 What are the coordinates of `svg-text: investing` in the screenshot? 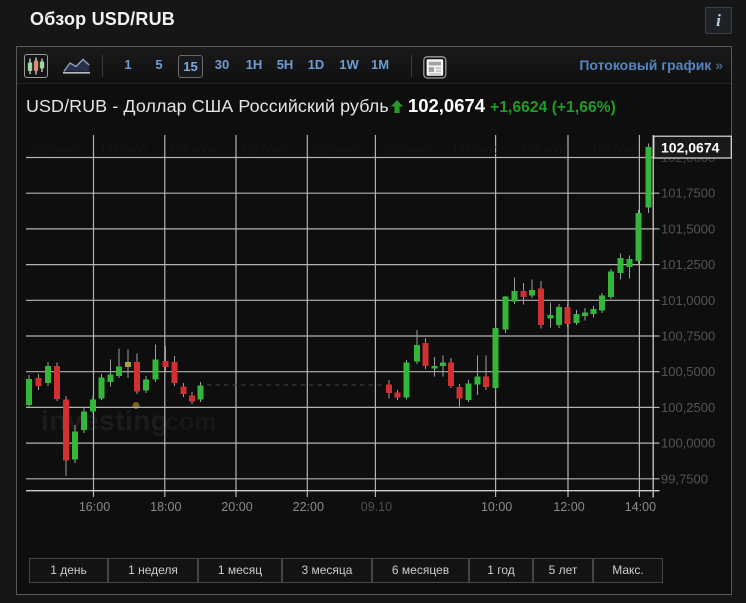 It's located at (104, 420).